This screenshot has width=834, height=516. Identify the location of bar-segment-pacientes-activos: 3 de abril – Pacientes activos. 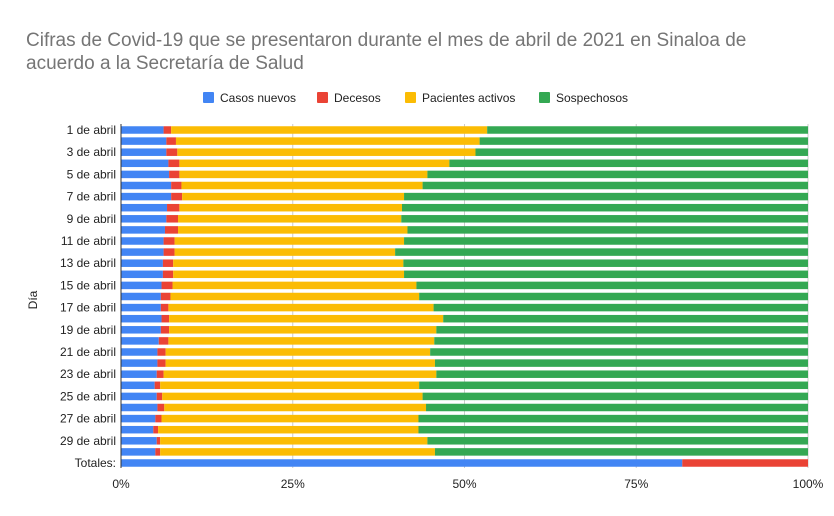
(326, 152).